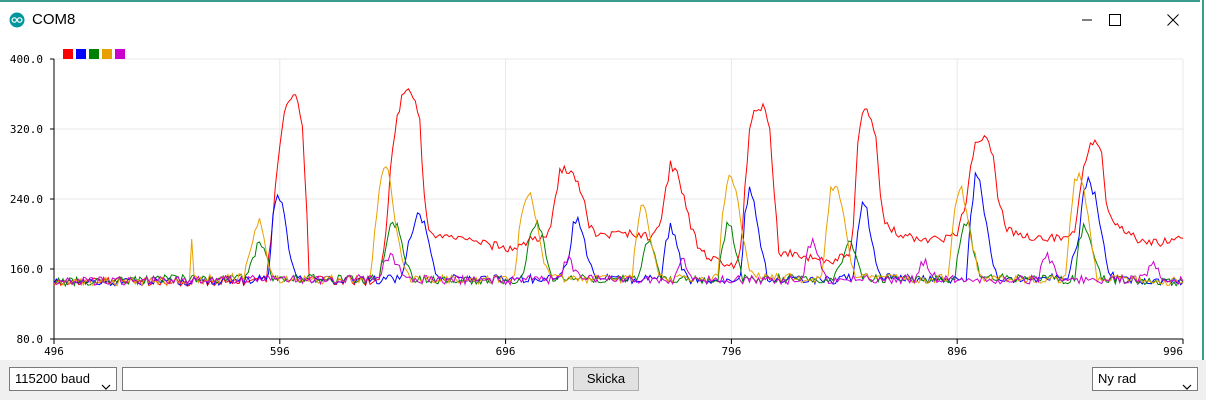  I want to click on x-tick-label: 696, so click(506, 351).